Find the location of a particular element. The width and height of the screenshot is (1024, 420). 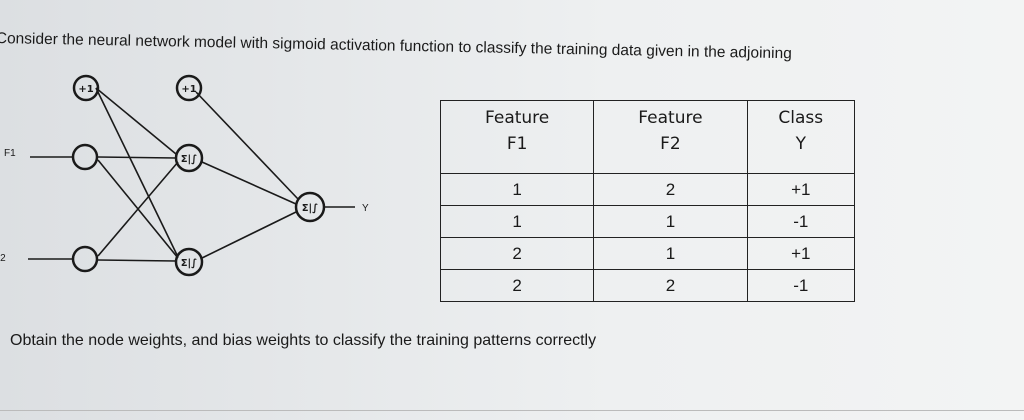

output-node is located at coordinates (310, 207).